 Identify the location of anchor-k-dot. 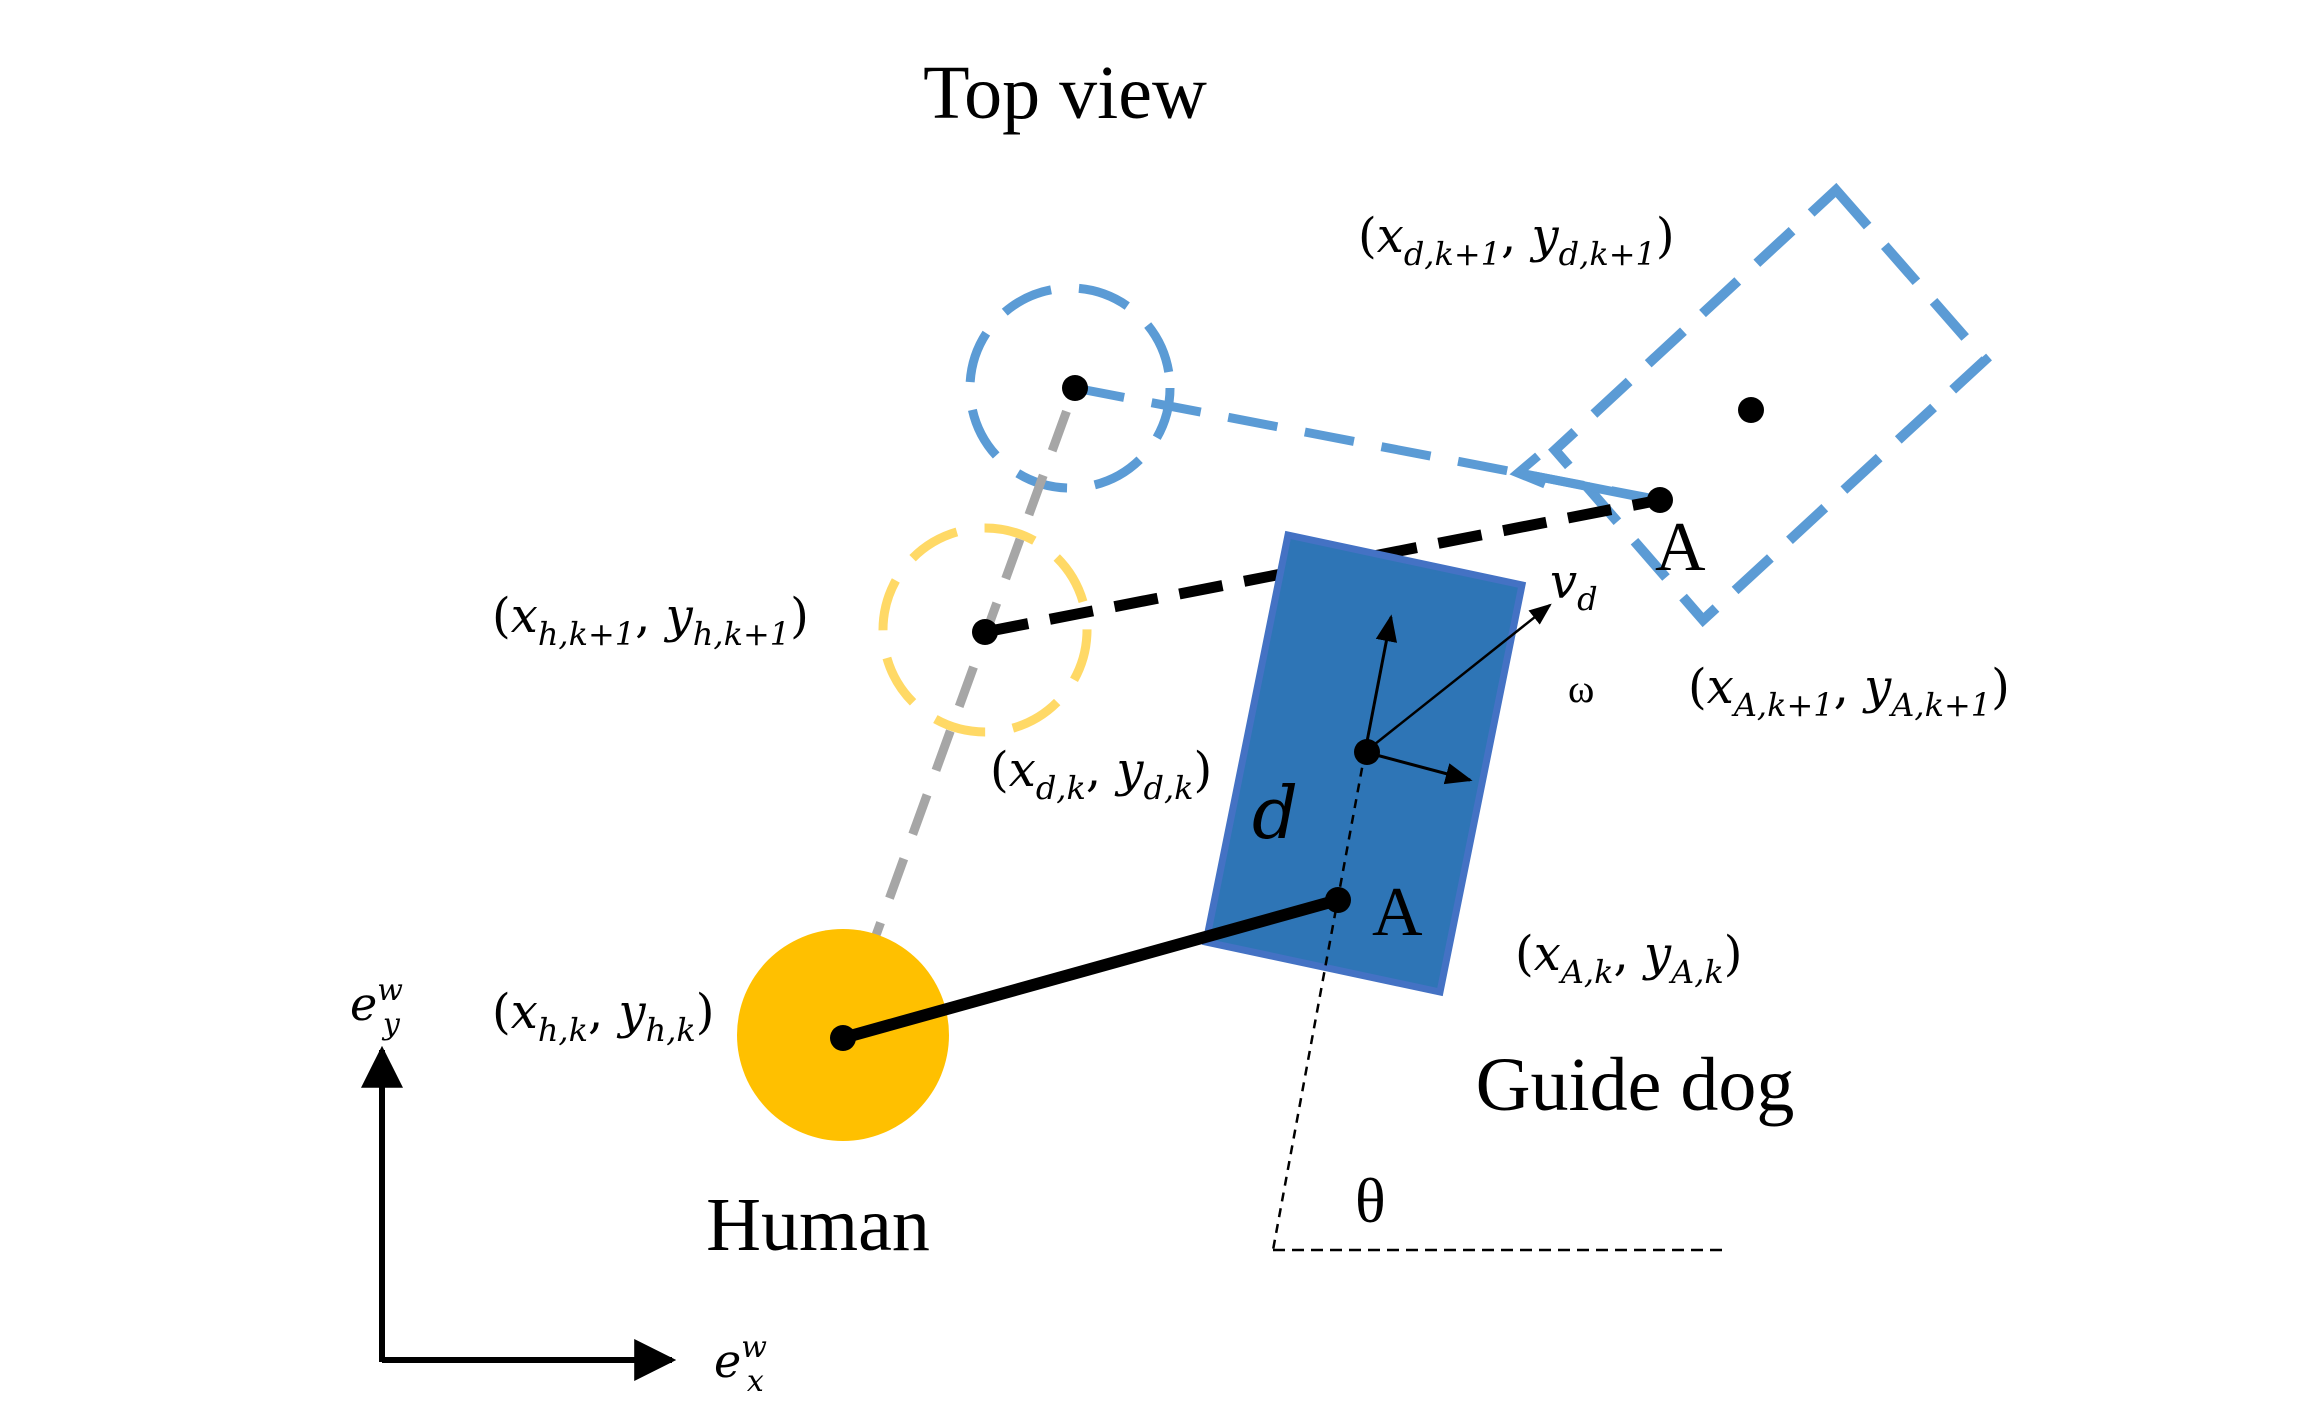
(1338, 900).